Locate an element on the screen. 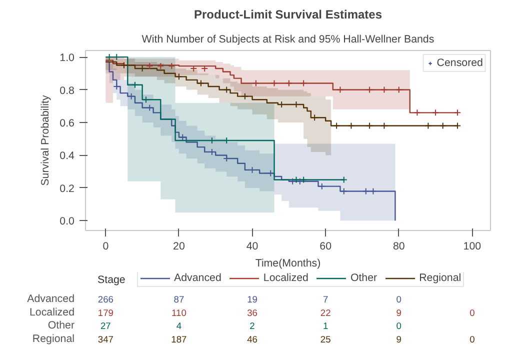  data-label: 36 is located at coordinates (252, 313).